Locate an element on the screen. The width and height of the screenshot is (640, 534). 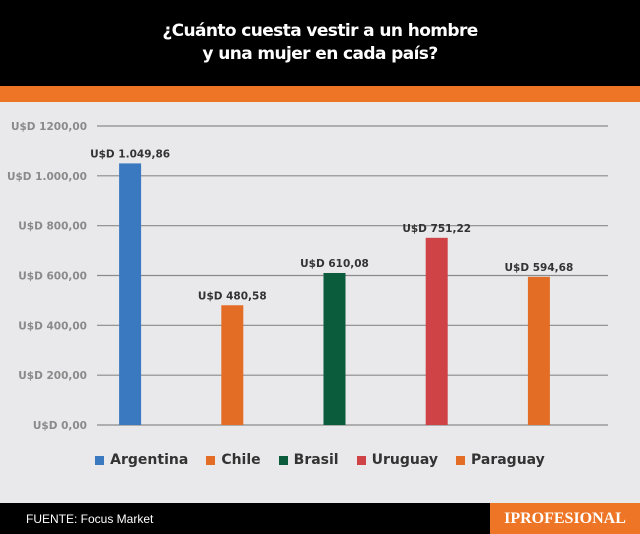
y-tick-label: U$D 800,00 is located at coordinates (52, 227).